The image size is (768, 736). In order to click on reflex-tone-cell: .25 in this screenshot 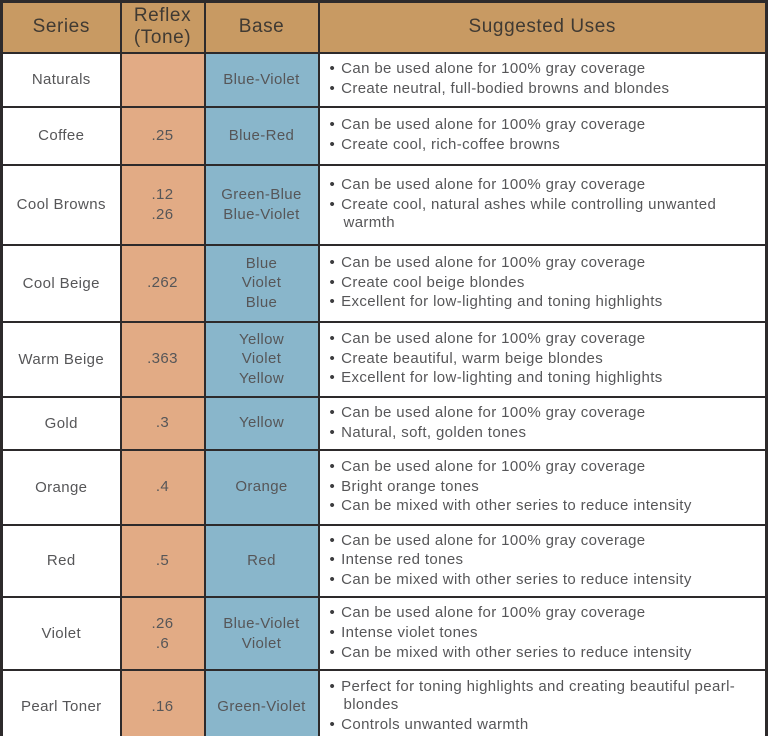, I will do `click(162, 135)`.